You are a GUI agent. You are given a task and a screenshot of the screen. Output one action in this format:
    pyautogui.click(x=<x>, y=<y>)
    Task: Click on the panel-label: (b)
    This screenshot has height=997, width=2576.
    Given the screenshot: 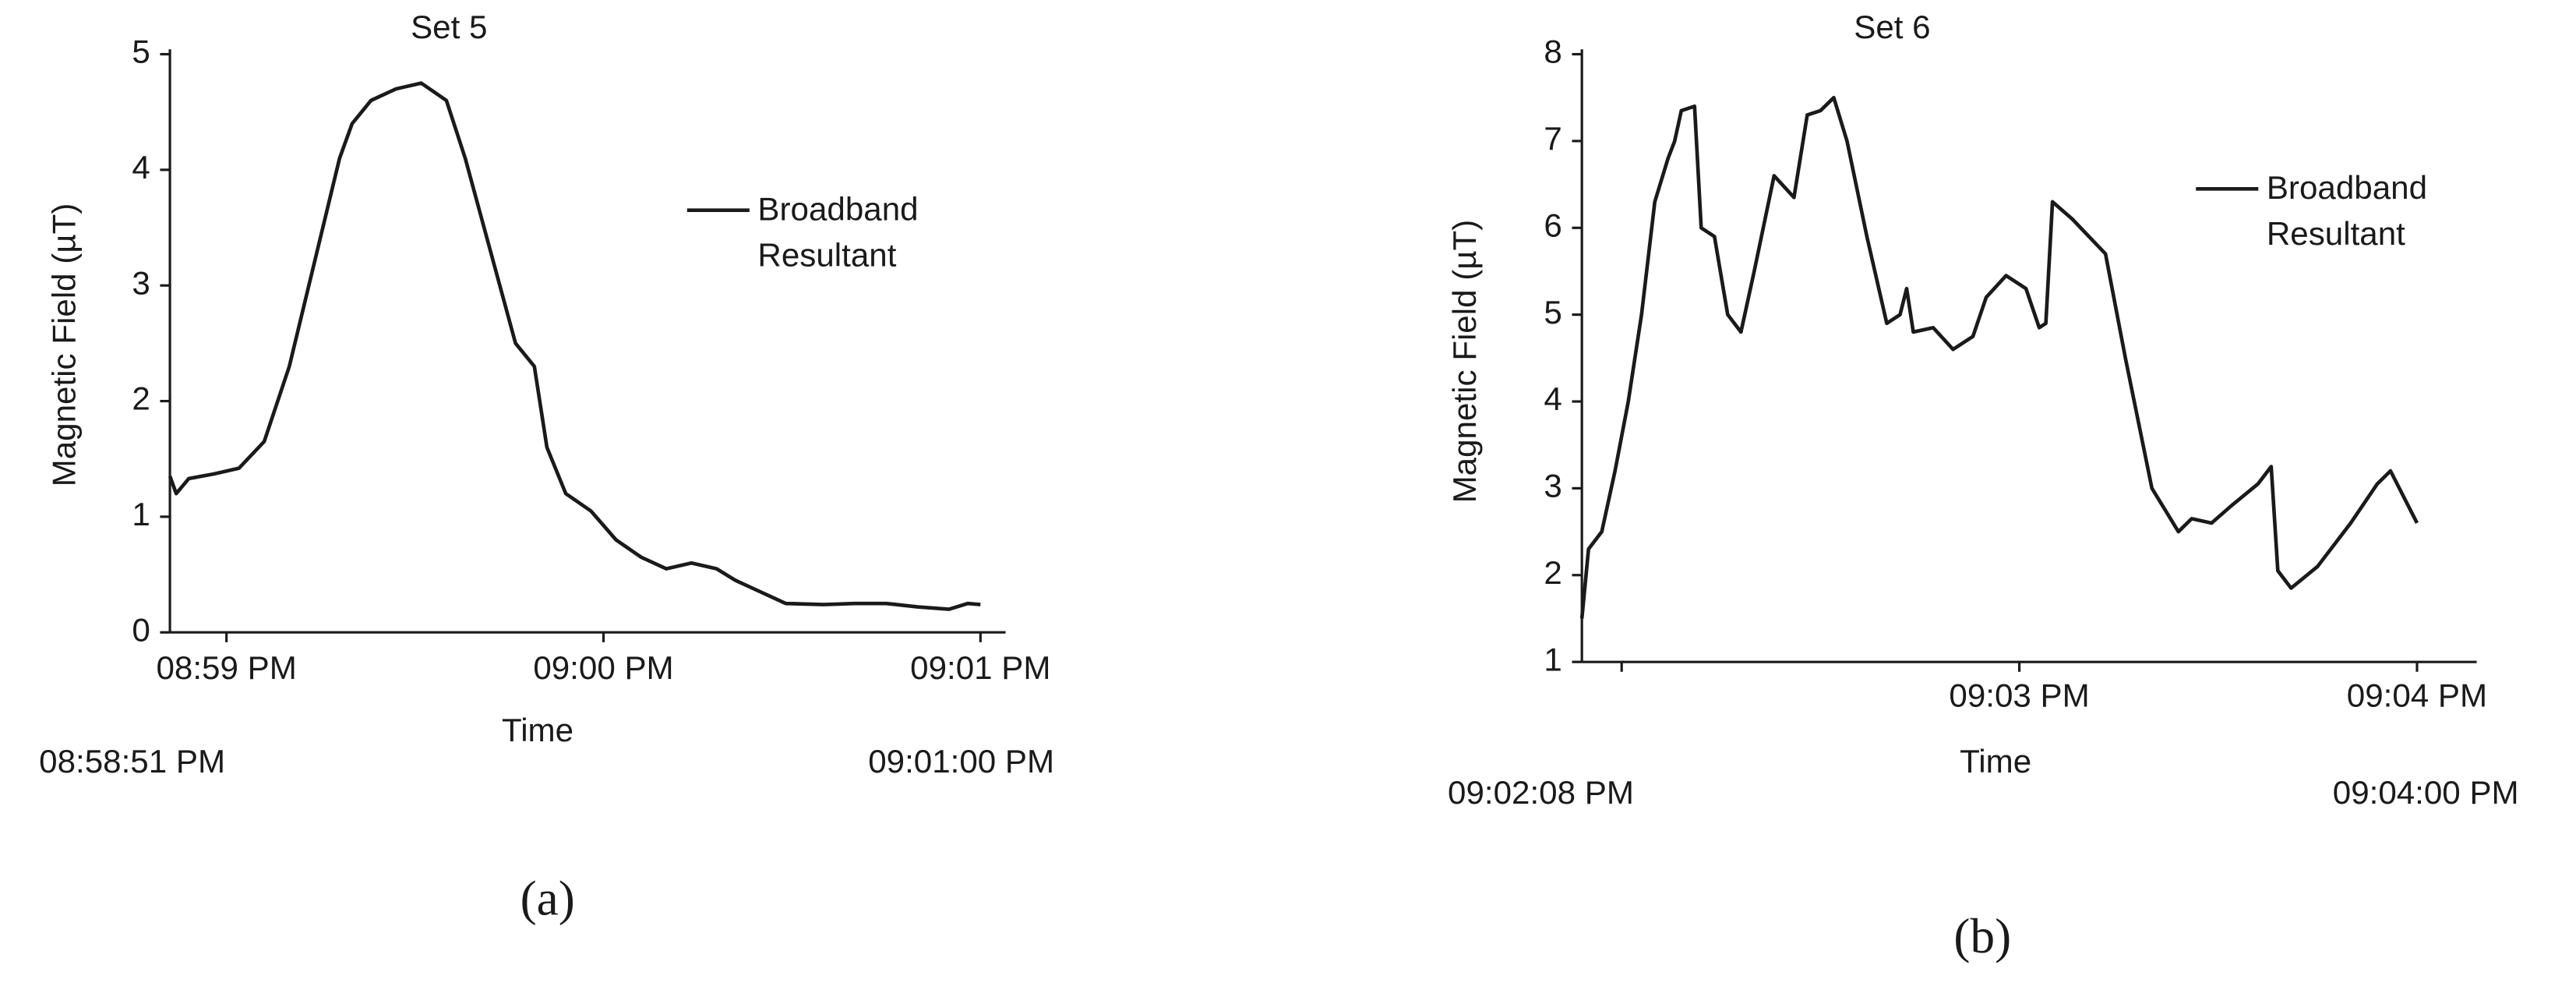 What is the action you would take?
    pyautogui.click(x=1982, y=936)
    